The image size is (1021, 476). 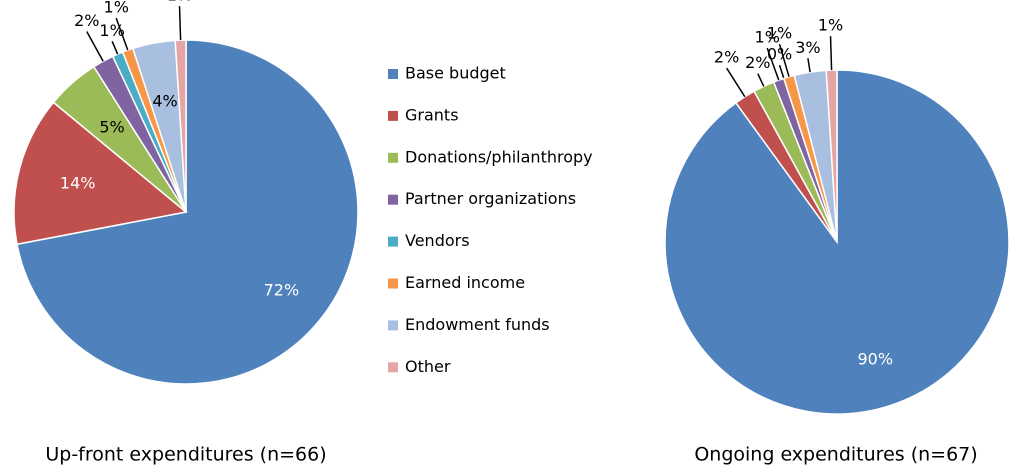 What do you see at coordinates (465, 282) in the screenshot?
I see `legend-label: Earned income` at bounding box center [465, 282].